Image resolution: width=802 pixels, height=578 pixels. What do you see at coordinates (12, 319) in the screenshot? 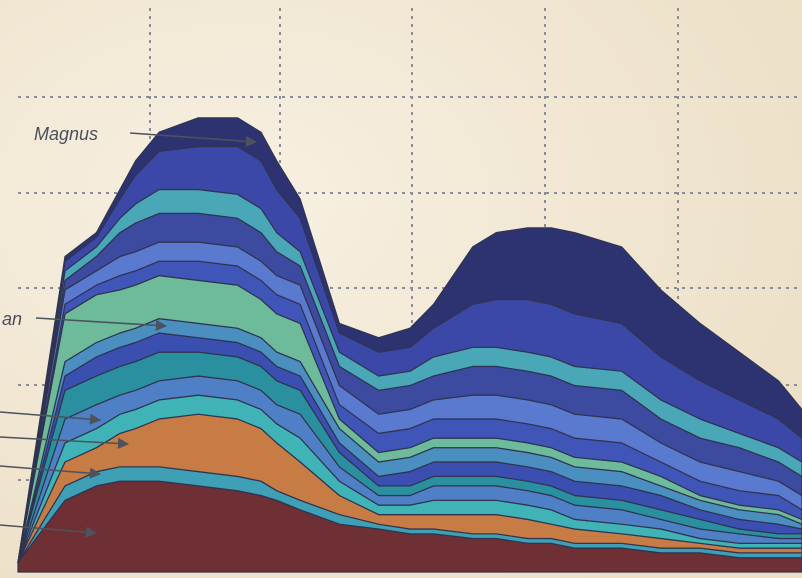
I see `annotation-label-2: an` at bounding box center [12, 319].